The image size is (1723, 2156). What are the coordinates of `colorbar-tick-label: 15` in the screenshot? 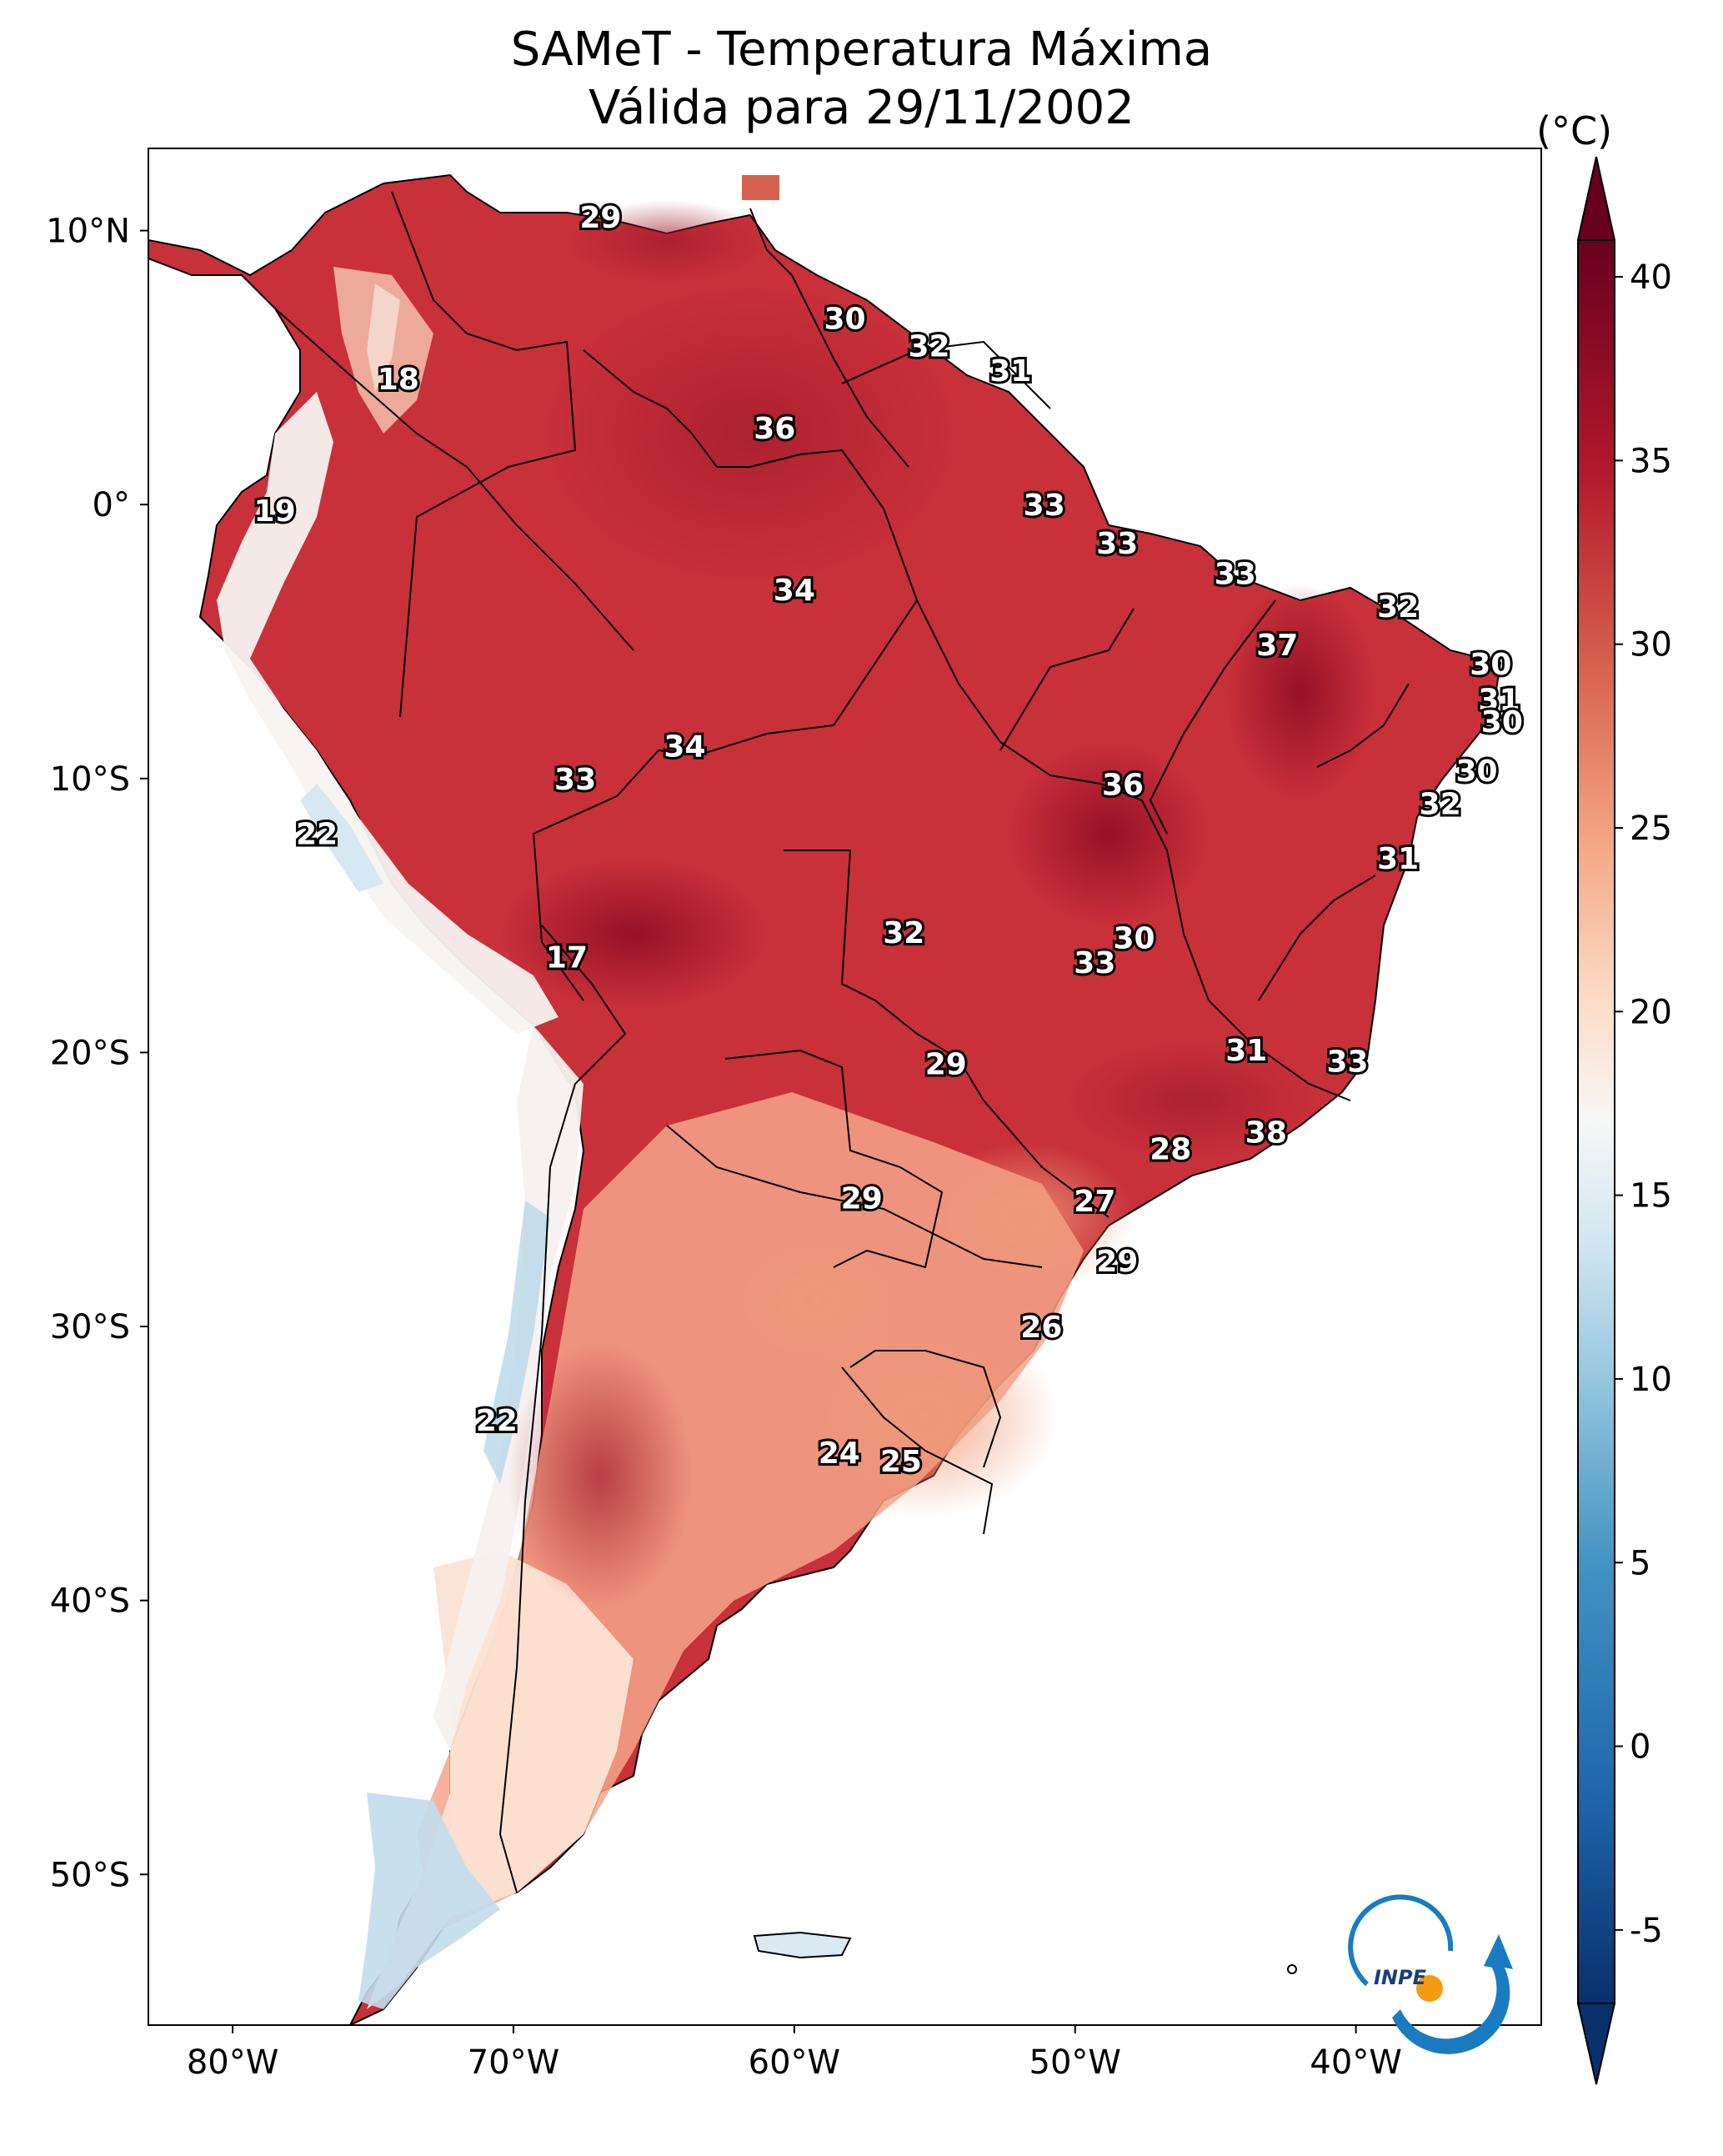 It's located at (1651, 1196).